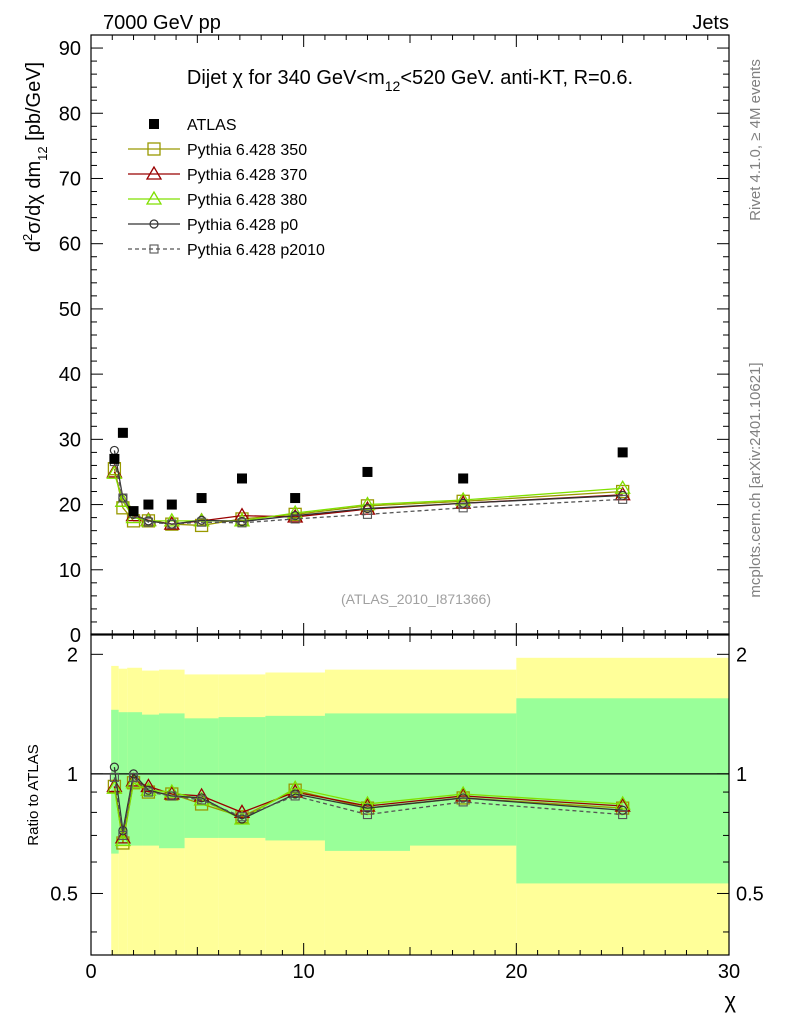  Describe the element at coordinates (247, 150) in the screenshot. I see `legend-label-p350: Pythia 6.428 350` at that location.